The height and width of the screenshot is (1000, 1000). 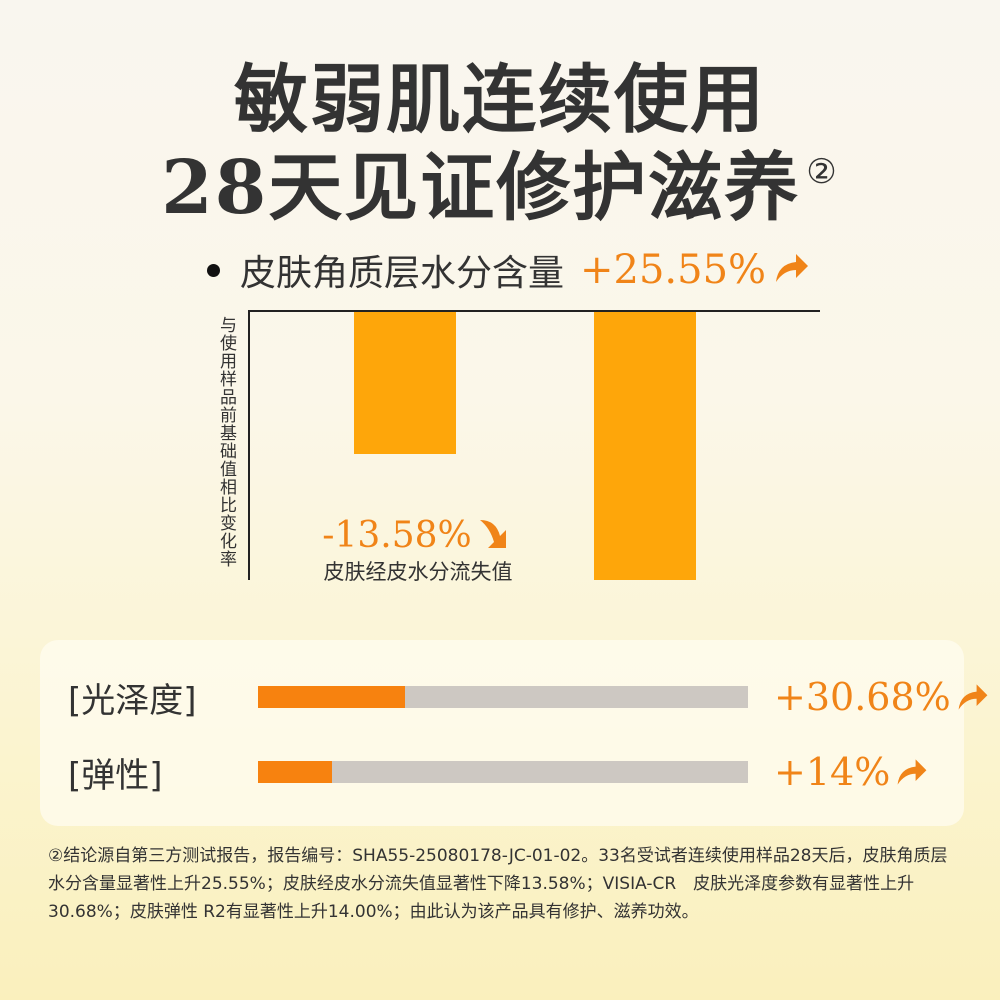 I want to click on progress-track-gloss, so click(x=503, y=697).